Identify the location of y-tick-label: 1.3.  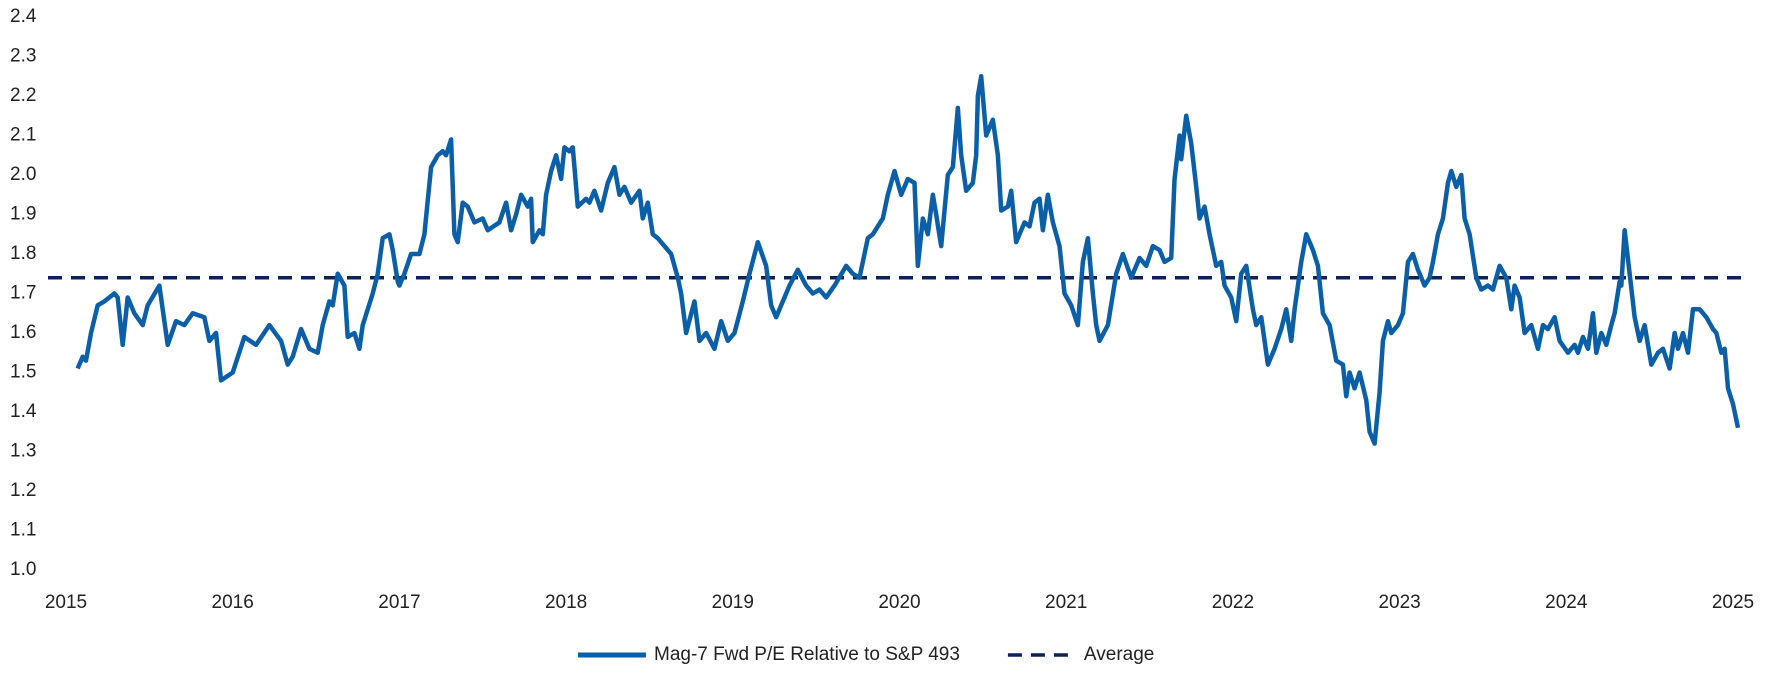
(23, 451).